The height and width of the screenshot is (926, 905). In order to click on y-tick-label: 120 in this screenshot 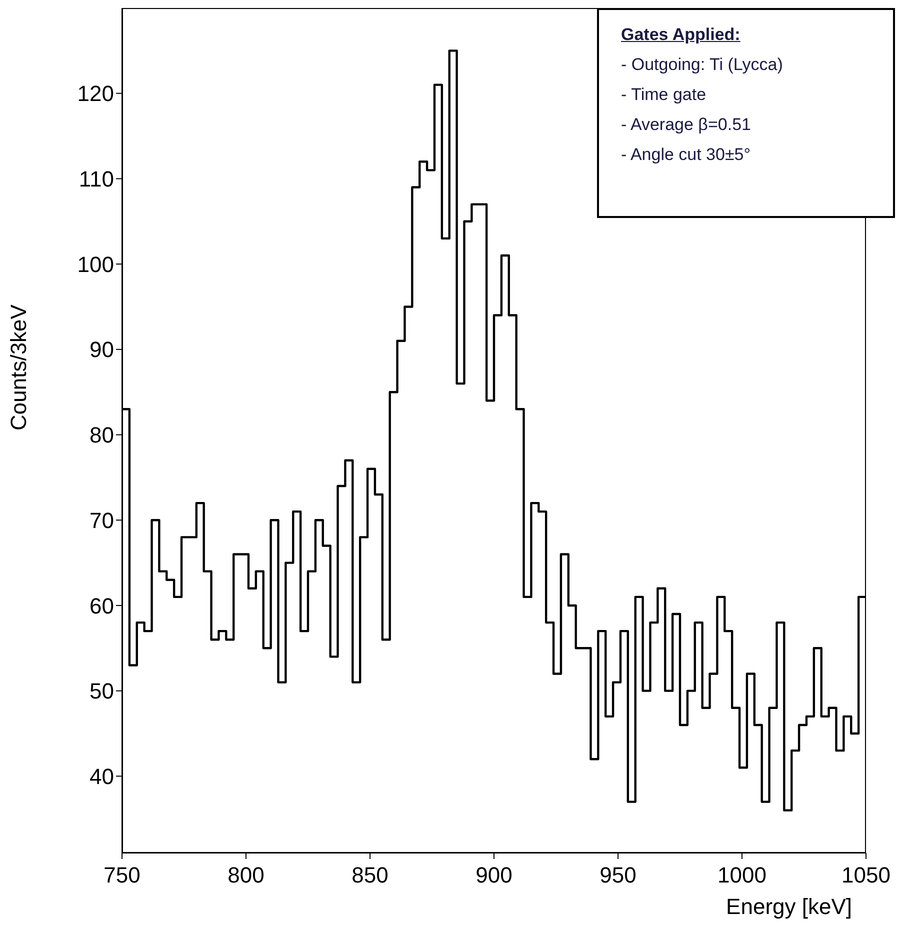, I will do `click(95, 93)`.